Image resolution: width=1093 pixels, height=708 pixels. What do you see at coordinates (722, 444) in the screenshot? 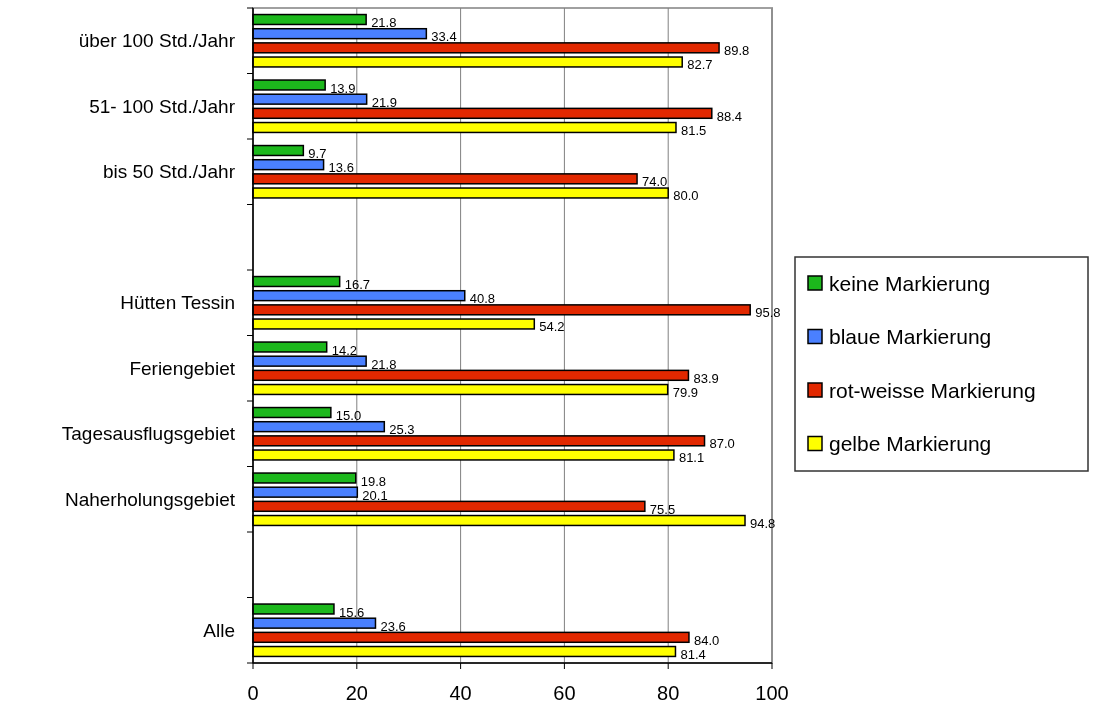
I see `data-label: 87.0` at bounding box center [722, 444].